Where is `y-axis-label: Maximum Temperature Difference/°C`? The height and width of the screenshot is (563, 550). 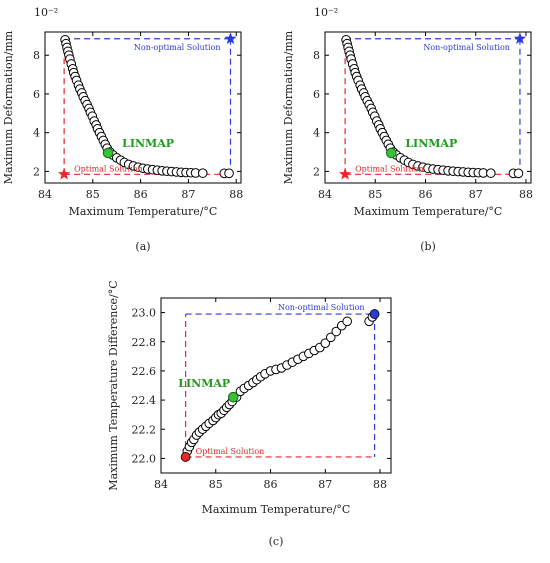
y-axis-label: Maximum Temperature Difference/°C is located at coordinates (113, 385).